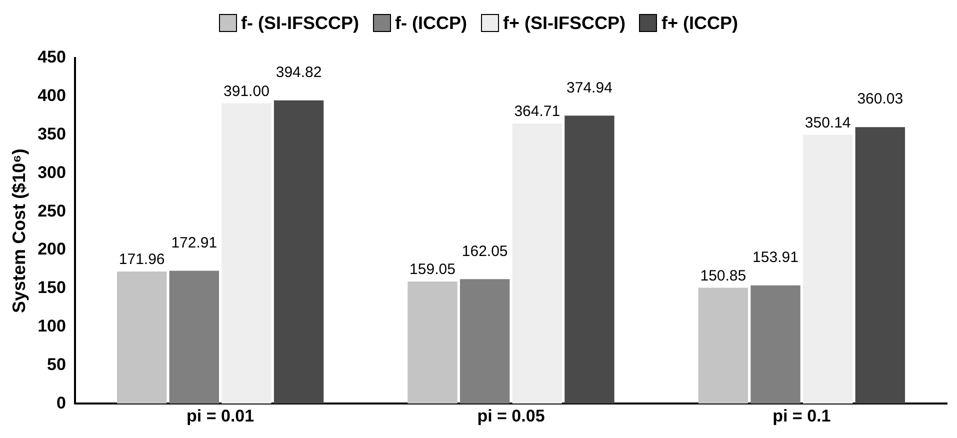  I want to click on data-label: 171.96, so click(141, 259).